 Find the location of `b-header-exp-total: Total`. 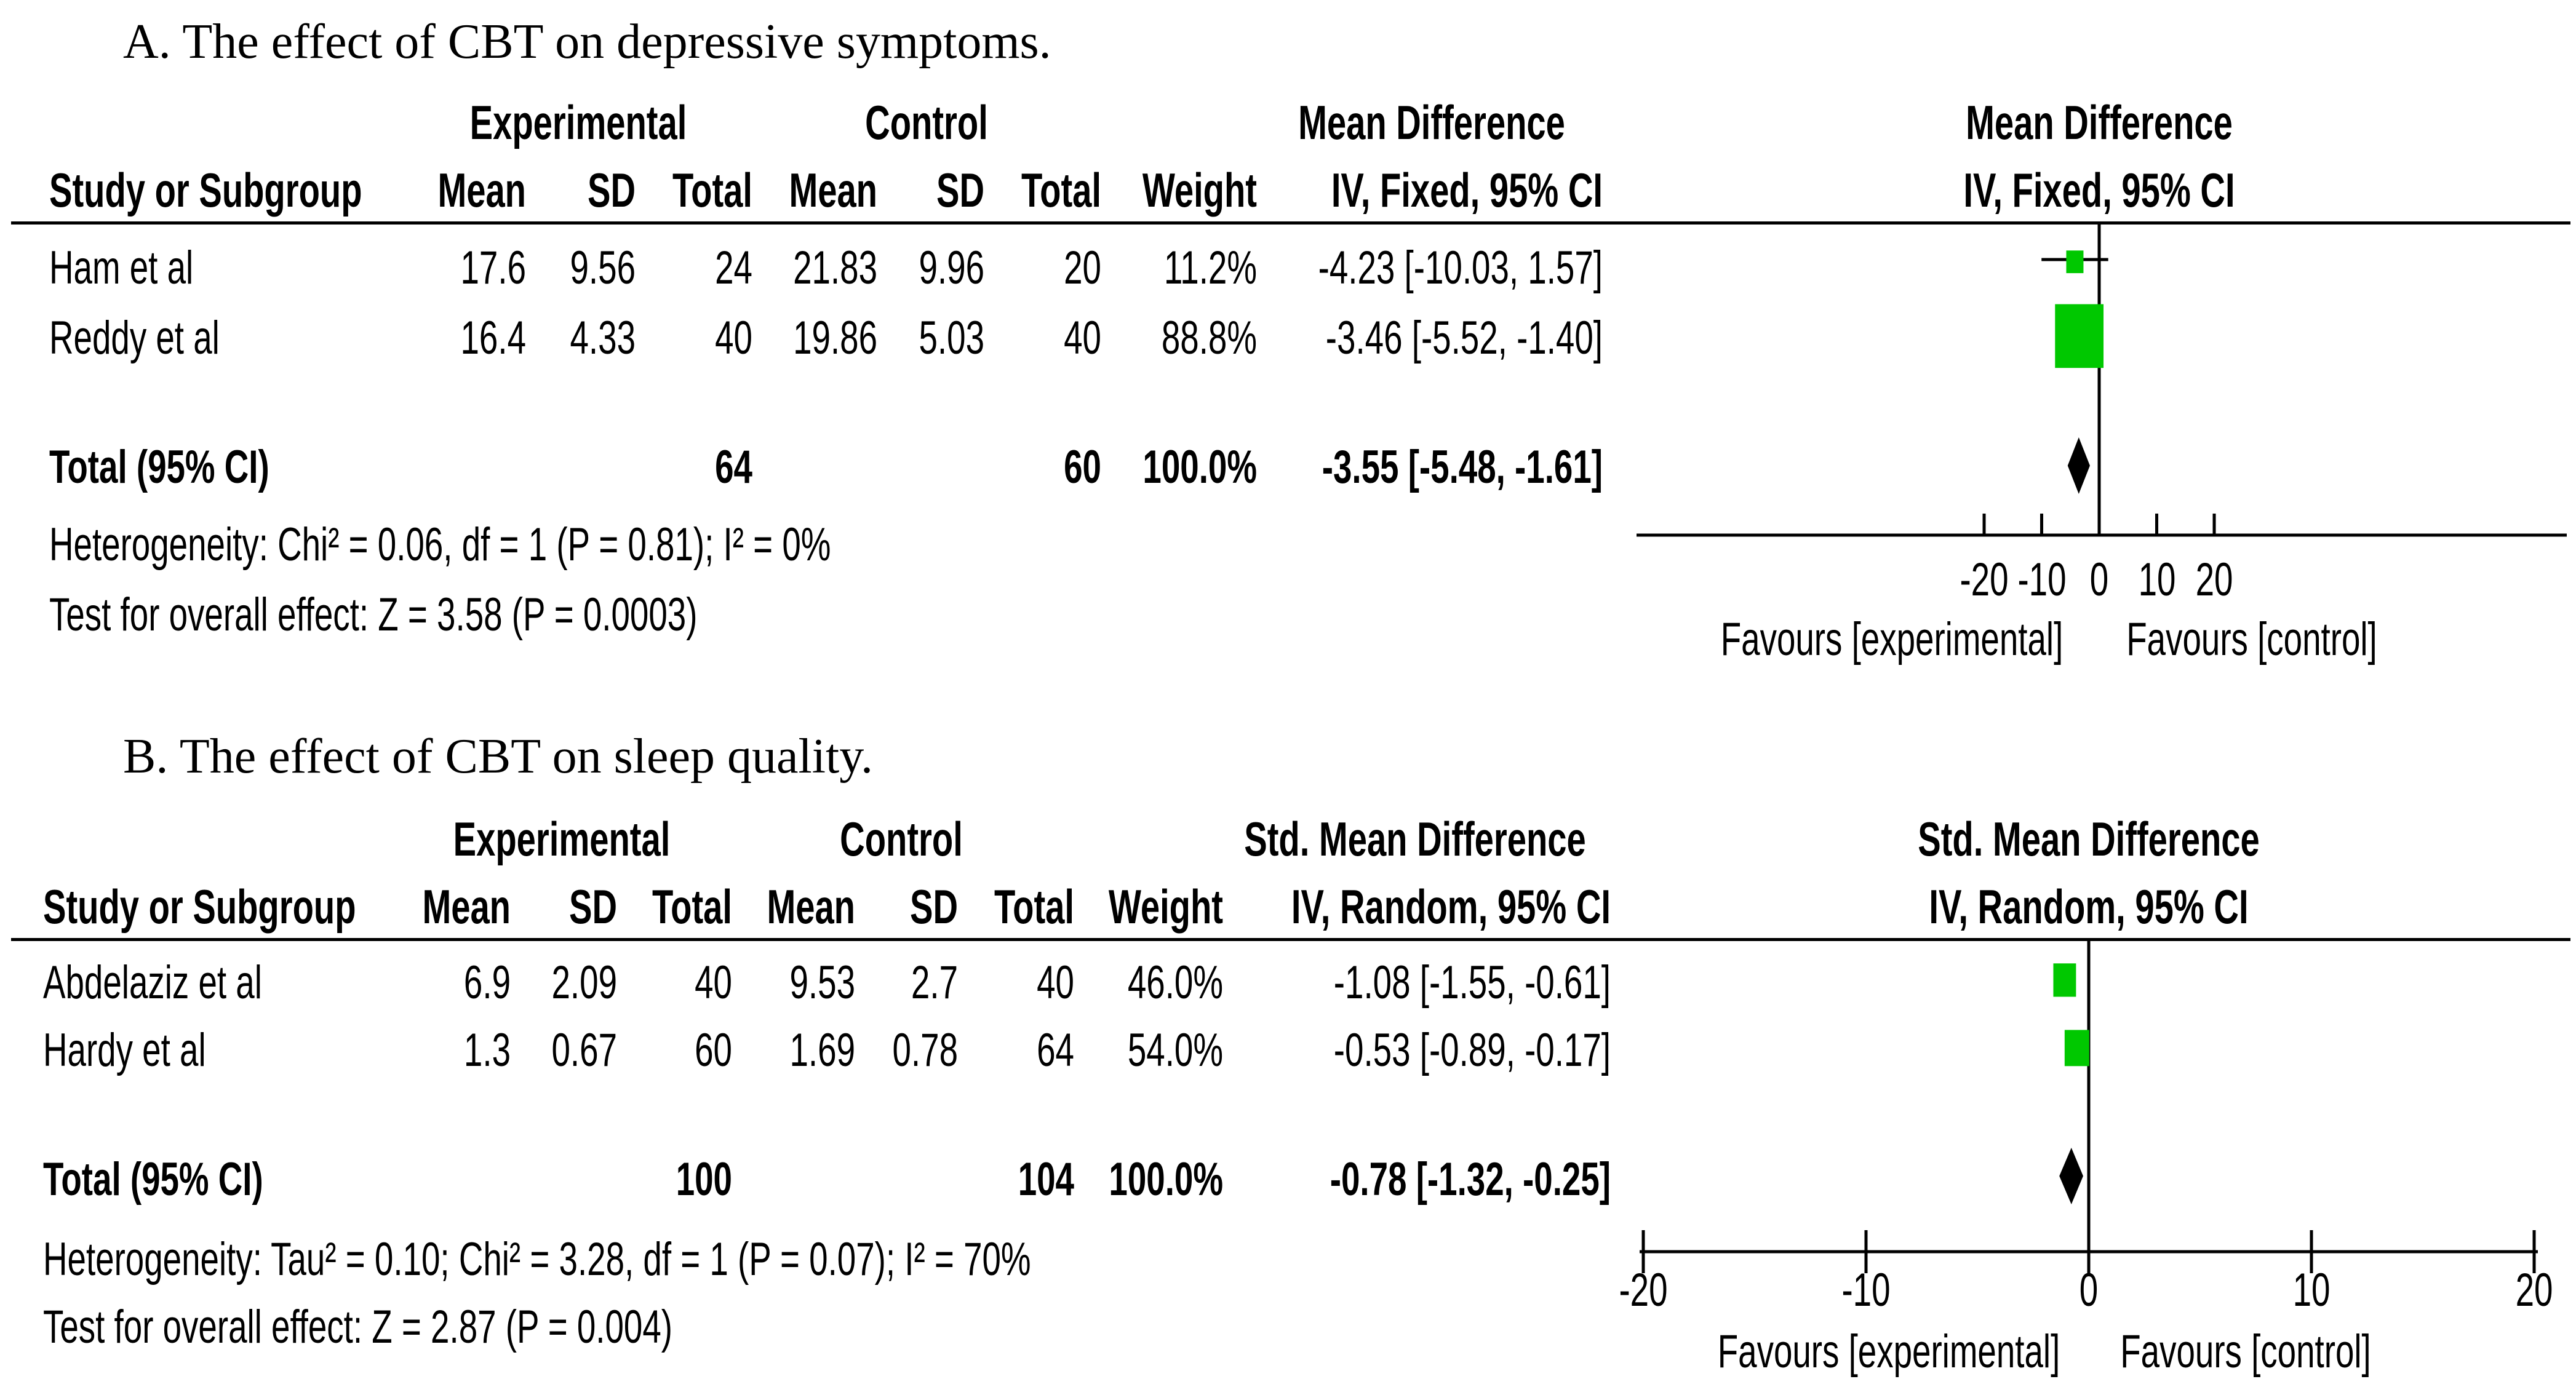

b-header-exp-total: Total is located at coordinates (692, 907).